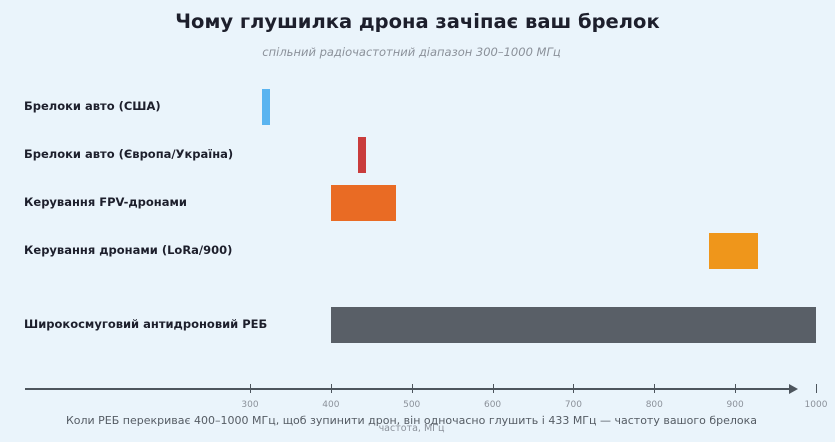  Describe the element at coordinates (733, 251) in the screenshot. I see `range-bar-lora-control` at that location.